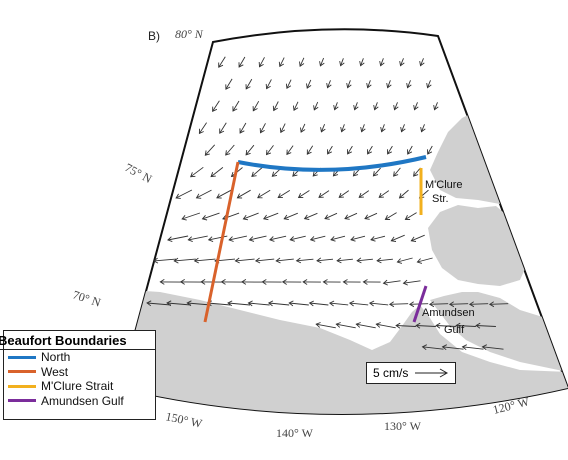 The height and width of the screenshot is (460, 568). Describe the element at coordinates (189, 34) in the screenshot. I see `lat-80-label: 80° N` at that location.